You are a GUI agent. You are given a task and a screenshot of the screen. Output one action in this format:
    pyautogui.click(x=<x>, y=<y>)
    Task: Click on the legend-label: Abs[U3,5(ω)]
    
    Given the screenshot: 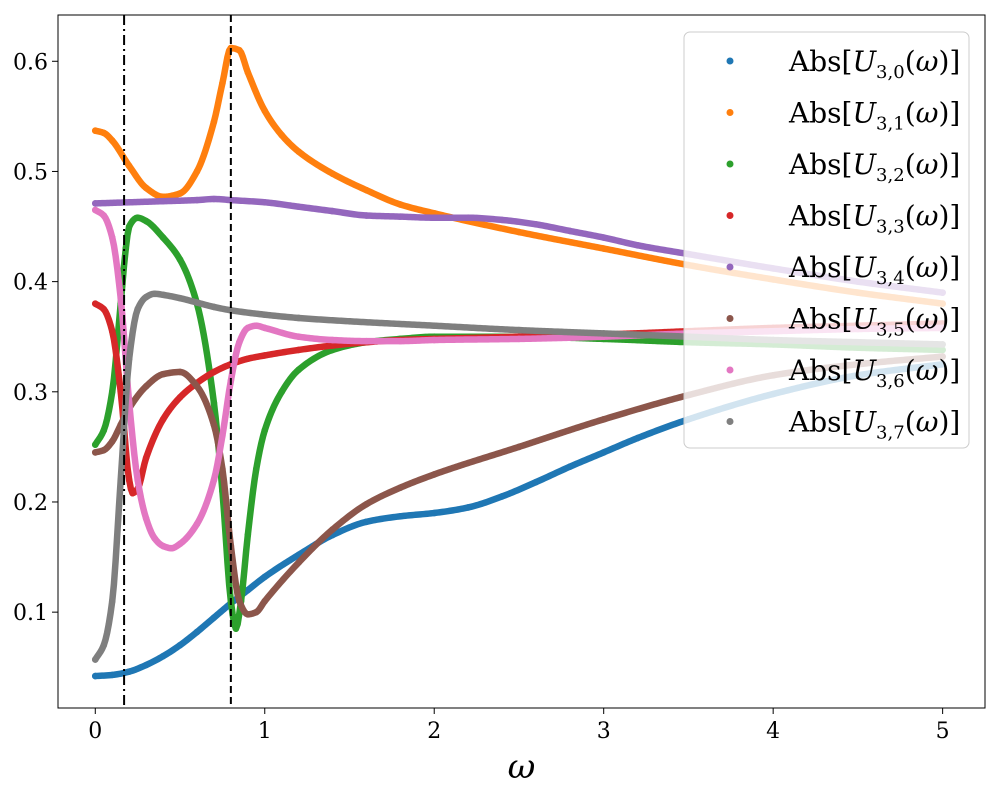 What is the action you would take?
    pyautogui.click(x=874, y=322)
    